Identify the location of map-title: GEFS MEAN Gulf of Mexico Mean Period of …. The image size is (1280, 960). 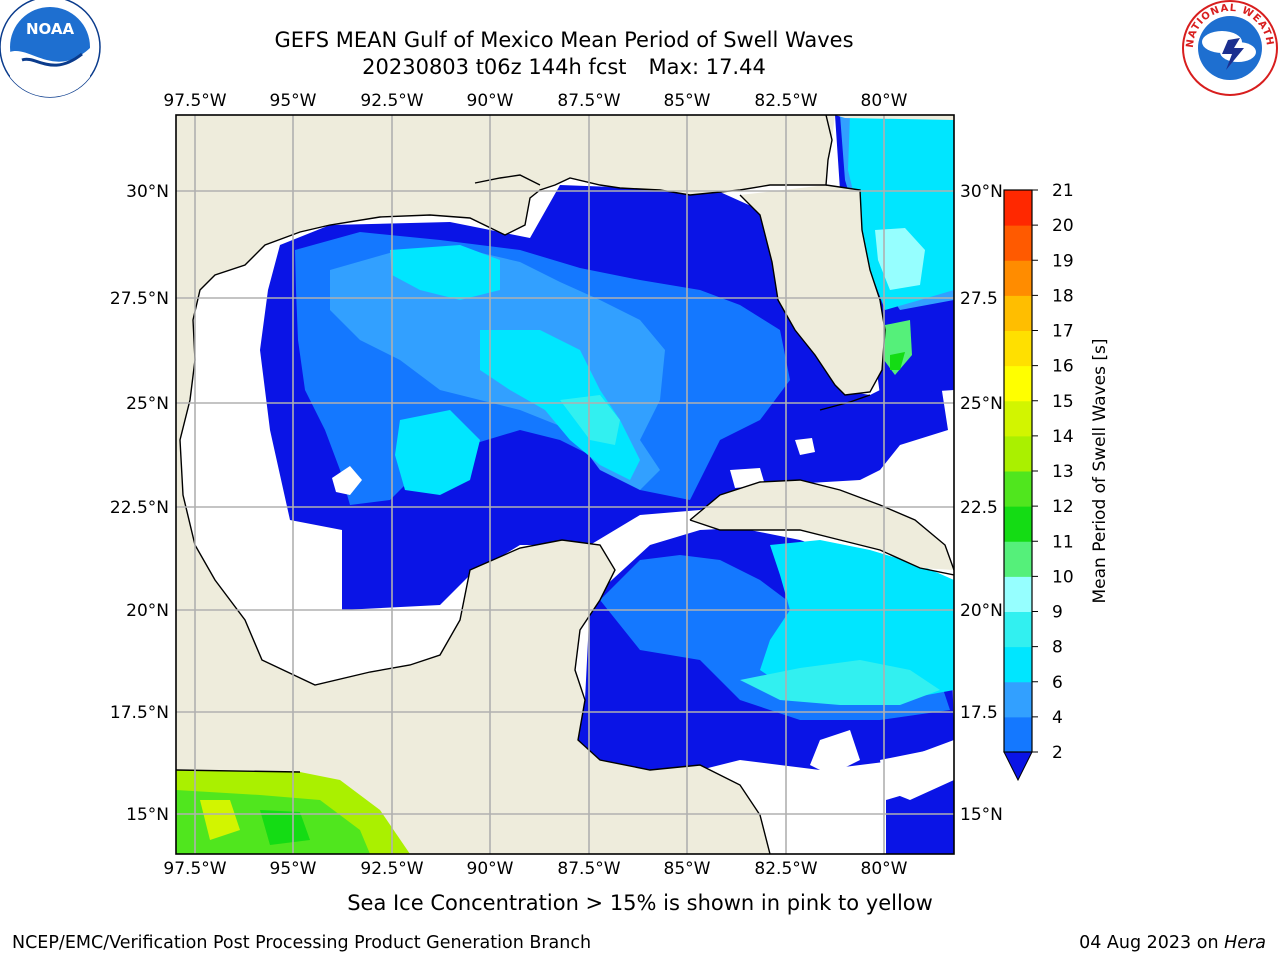
(564, 40).